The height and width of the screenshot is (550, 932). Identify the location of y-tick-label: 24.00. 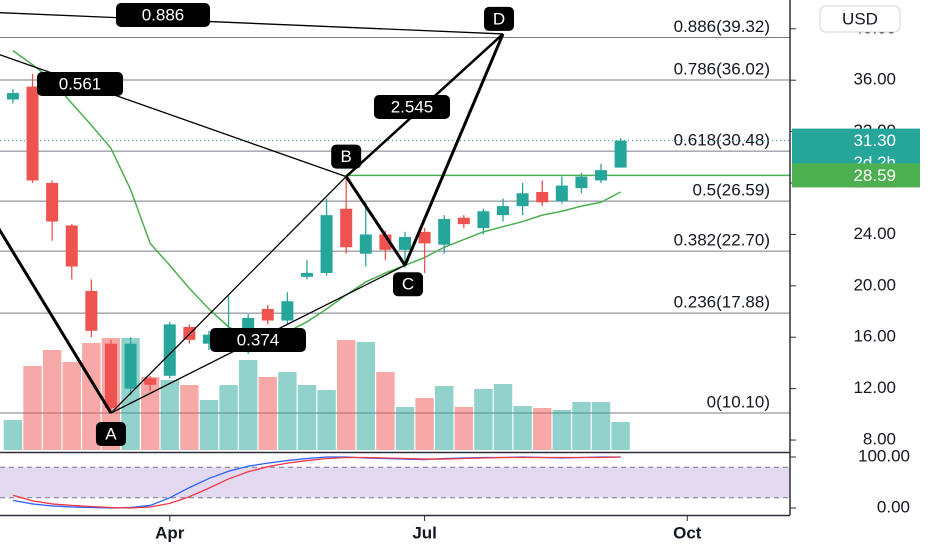
(874, 233).